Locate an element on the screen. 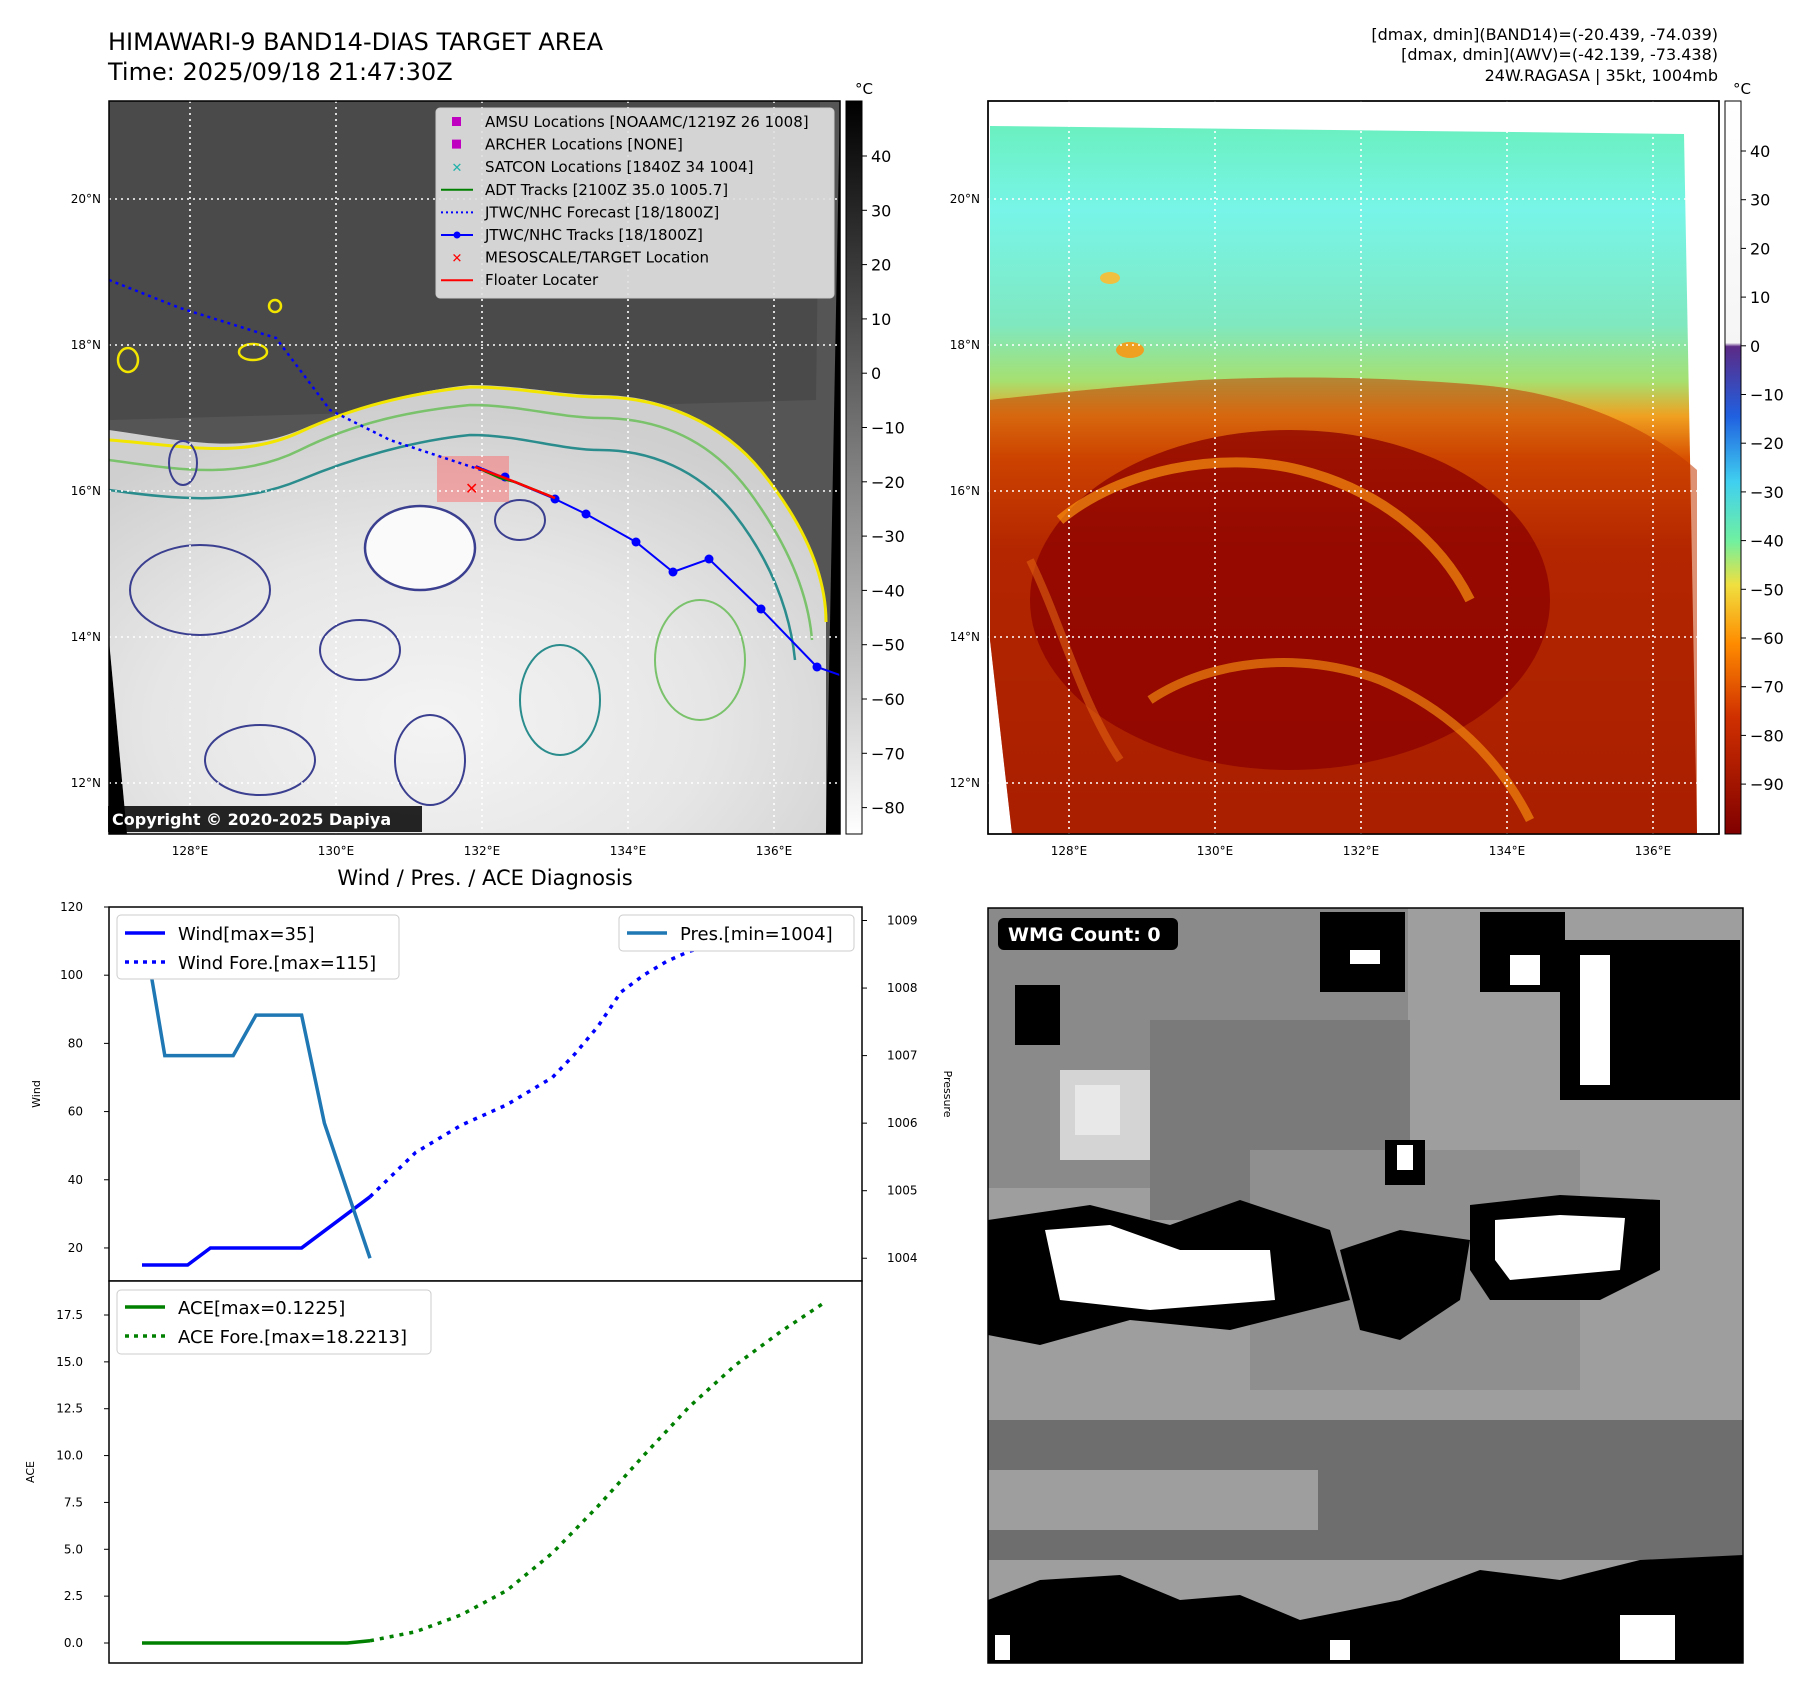  wmg-count-text: WMG Count: 0 is located at coordinates (1084, 935).